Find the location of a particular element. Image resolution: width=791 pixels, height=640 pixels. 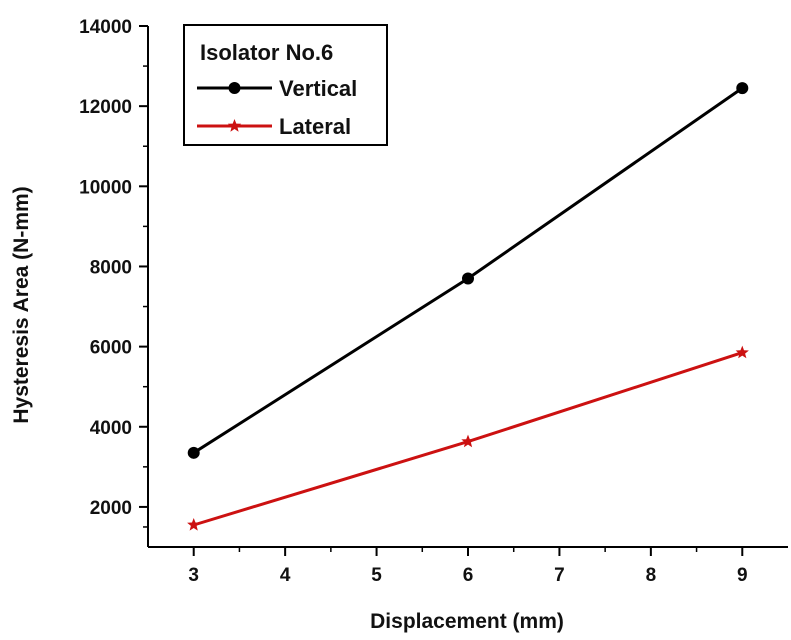

y-tick-label: 10000 is located at coordinates (105, 187).